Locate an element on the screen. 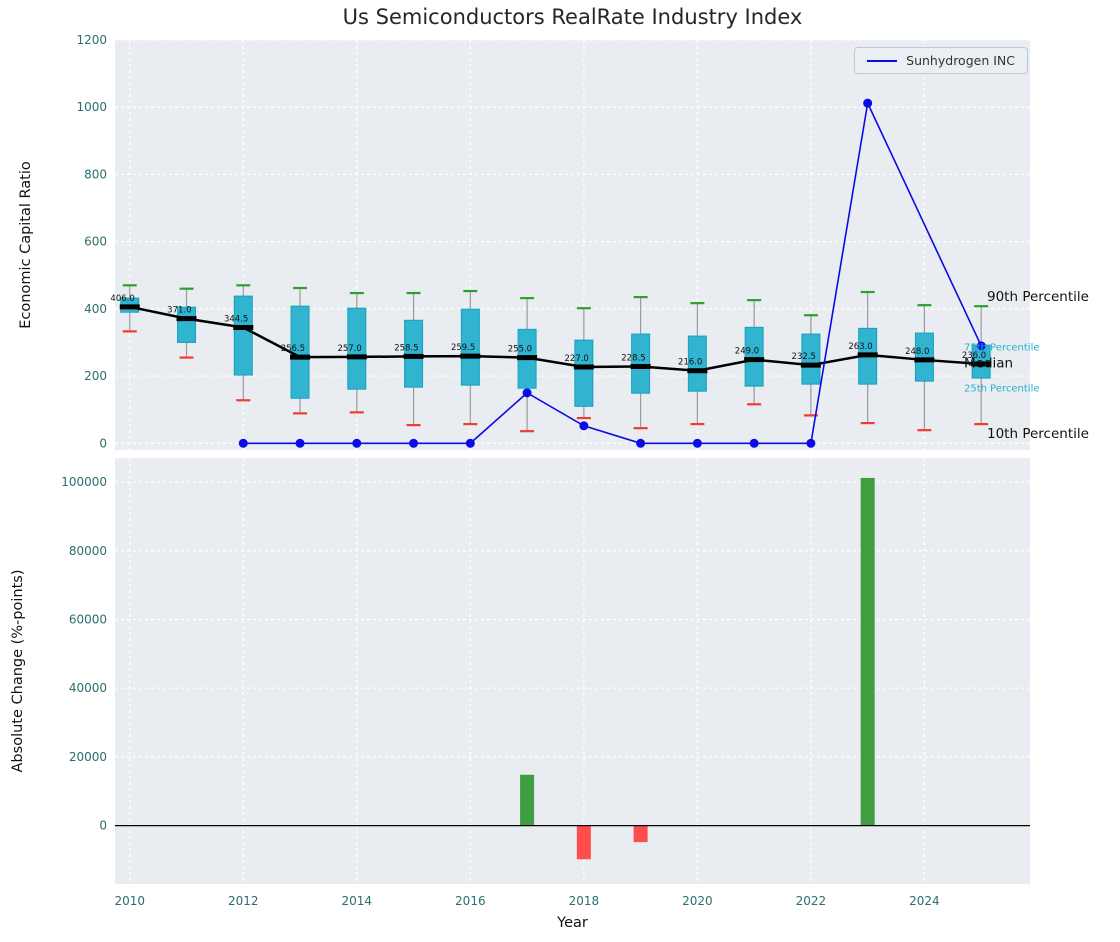  svg-text: 249.0 is located at coordinates (747, 352).